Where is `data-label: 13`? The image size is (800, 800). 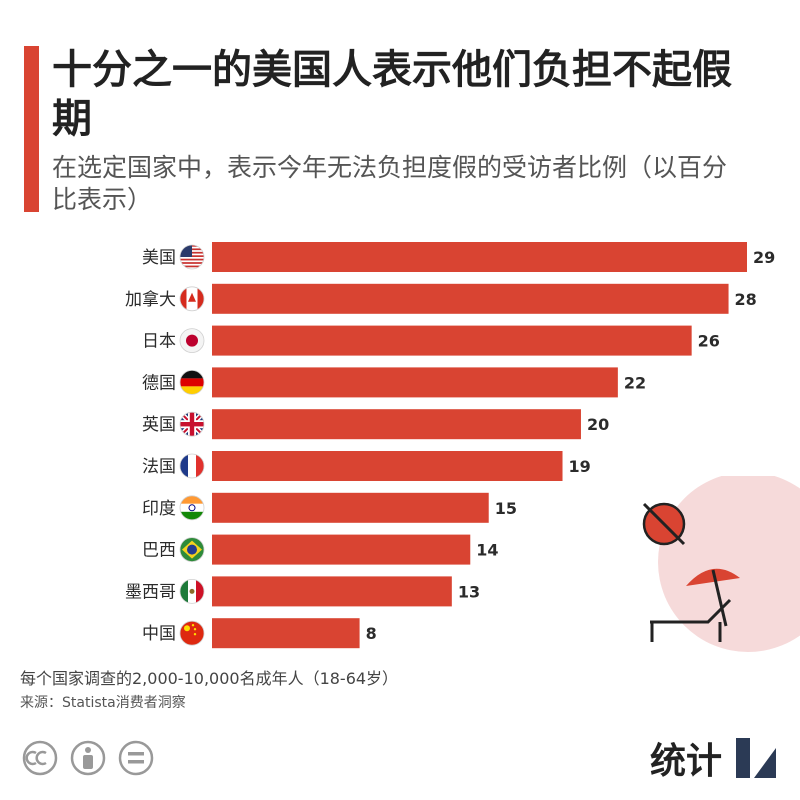 data-label: 13 is located at coordinates (469, 591).